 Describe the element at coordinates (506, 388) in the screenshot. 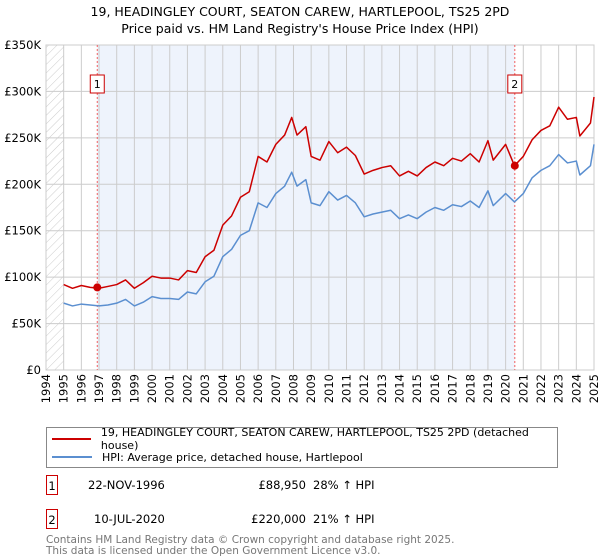

I see `x-tick-label: 2020` at that location.